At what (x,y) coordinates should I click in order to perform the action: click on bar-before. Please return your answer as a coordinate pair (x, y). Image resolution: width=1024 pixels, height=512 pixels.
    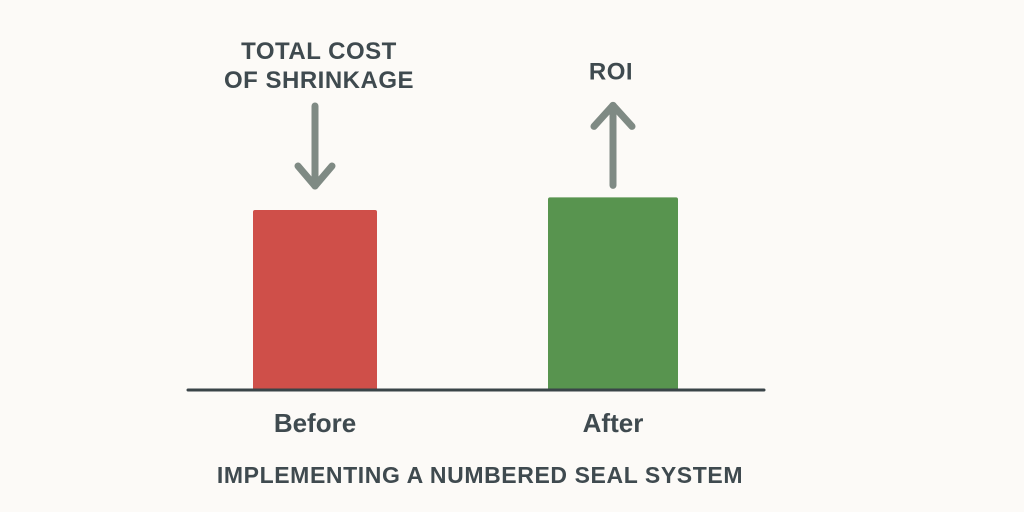
    Looking at the image, I should click on (315, 300).